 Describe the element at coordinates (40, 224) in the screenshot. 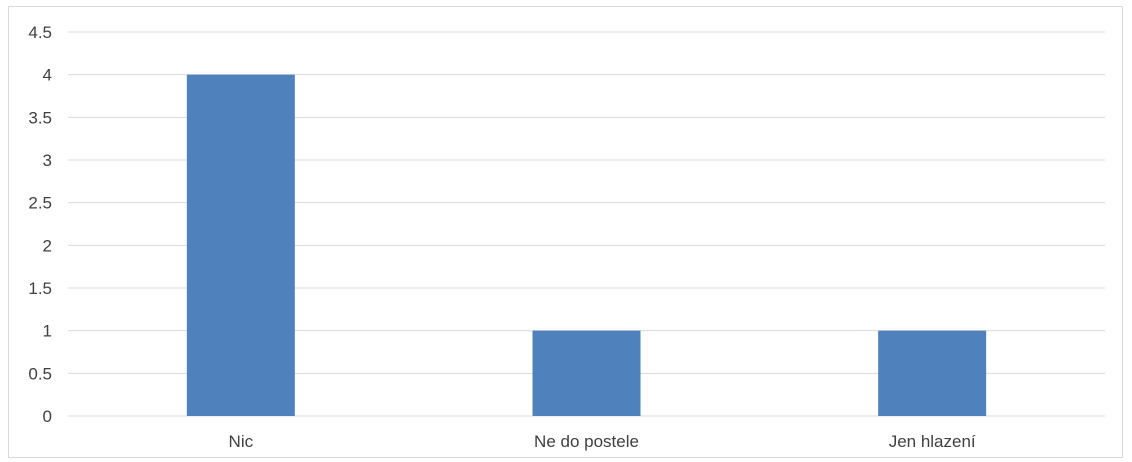

I see `y-axis-tick-labels: 0 0.5 1 1.5 2 2.5 3 3.5 4 4.5` at that location.